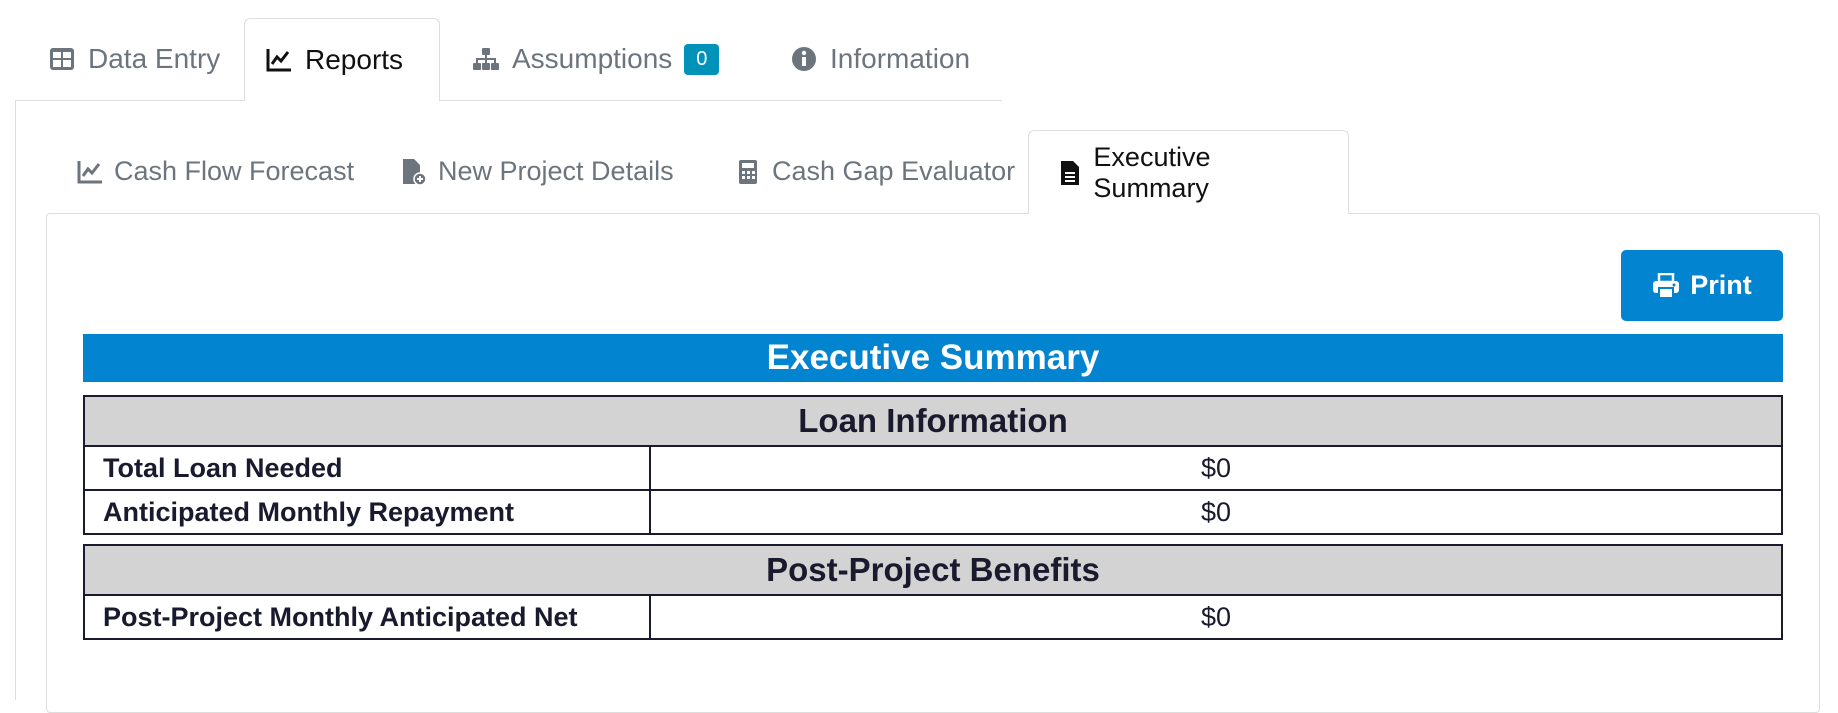 The image size is (1838, 713). What do you see at coordinates (894, 171) in the screenshot?
I see `subtab-label: Cash Gap Evaluator` at bounding box center [894, 171].